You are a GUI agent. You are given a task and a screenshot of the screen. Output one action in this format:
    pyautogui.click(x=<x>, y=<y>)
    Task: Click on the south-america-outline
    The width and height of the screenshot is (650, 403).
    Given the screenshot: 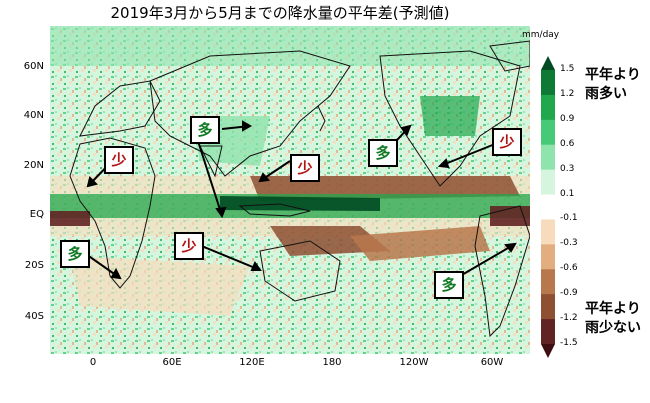 What is the action you would take?
    pyautogui.click(x=502, y=271)
    